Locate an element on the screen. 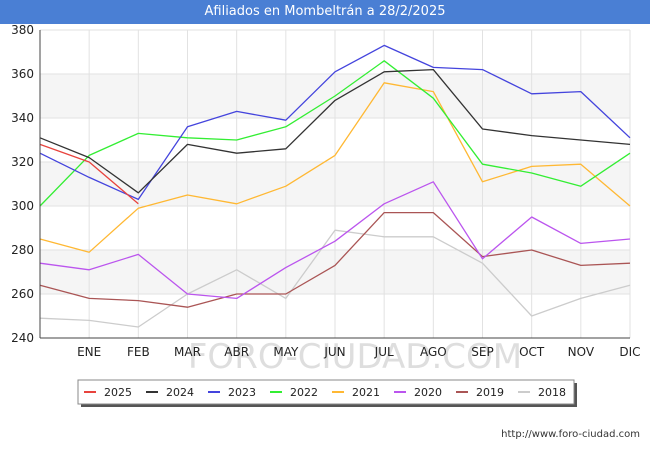 The width and height of the screenshot is (650, 450). x-tick-label: MAR is located at coordinates (187, 352).